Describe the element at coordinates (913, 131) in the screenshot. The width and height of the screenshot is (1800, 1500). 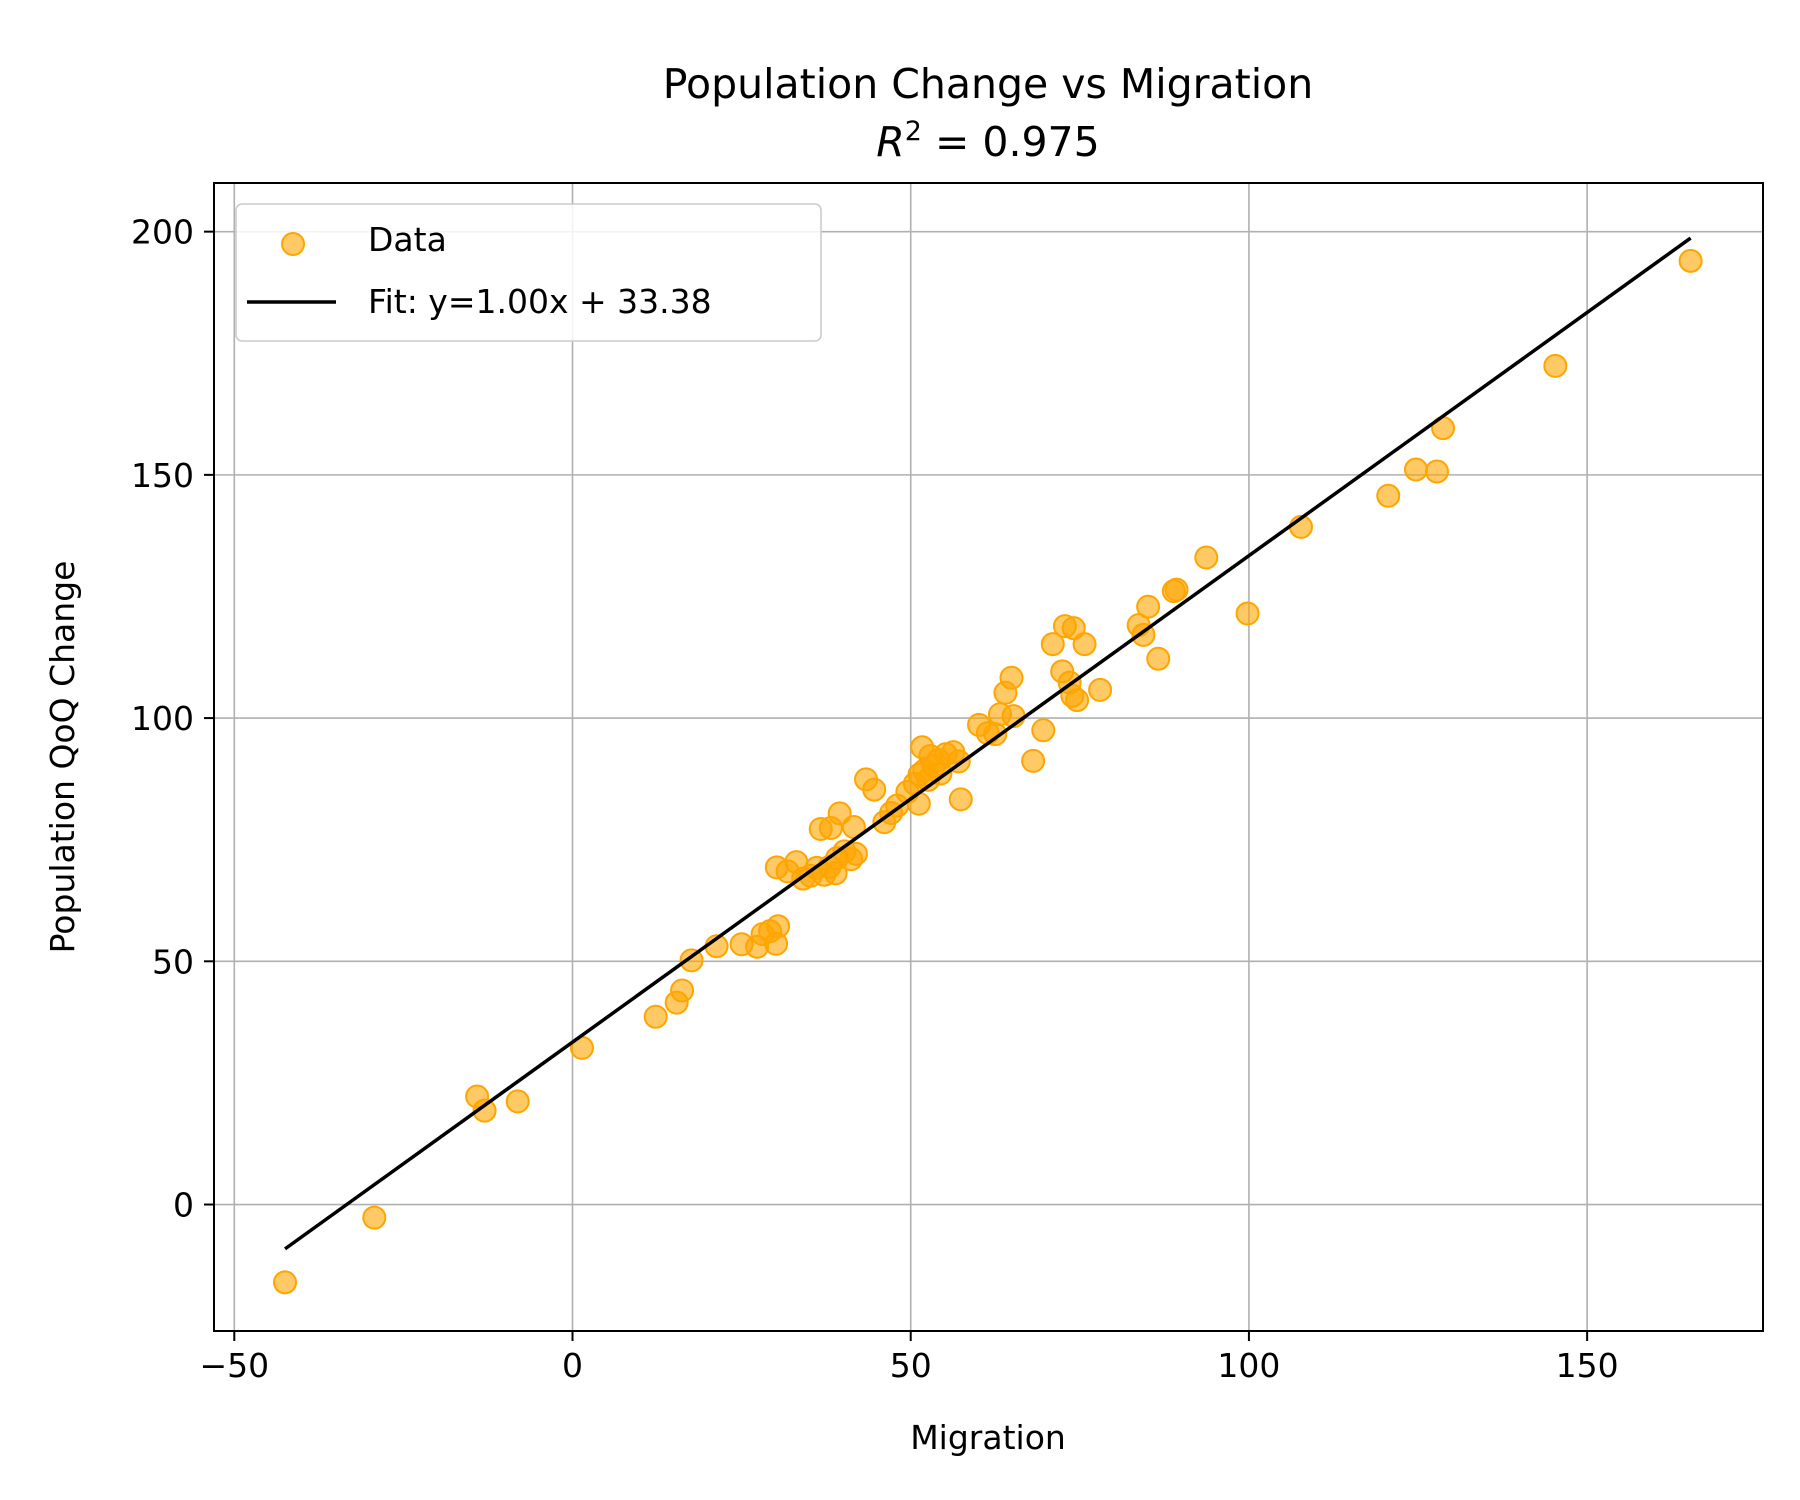
I see `r-squared-superscript: 2` at that location.